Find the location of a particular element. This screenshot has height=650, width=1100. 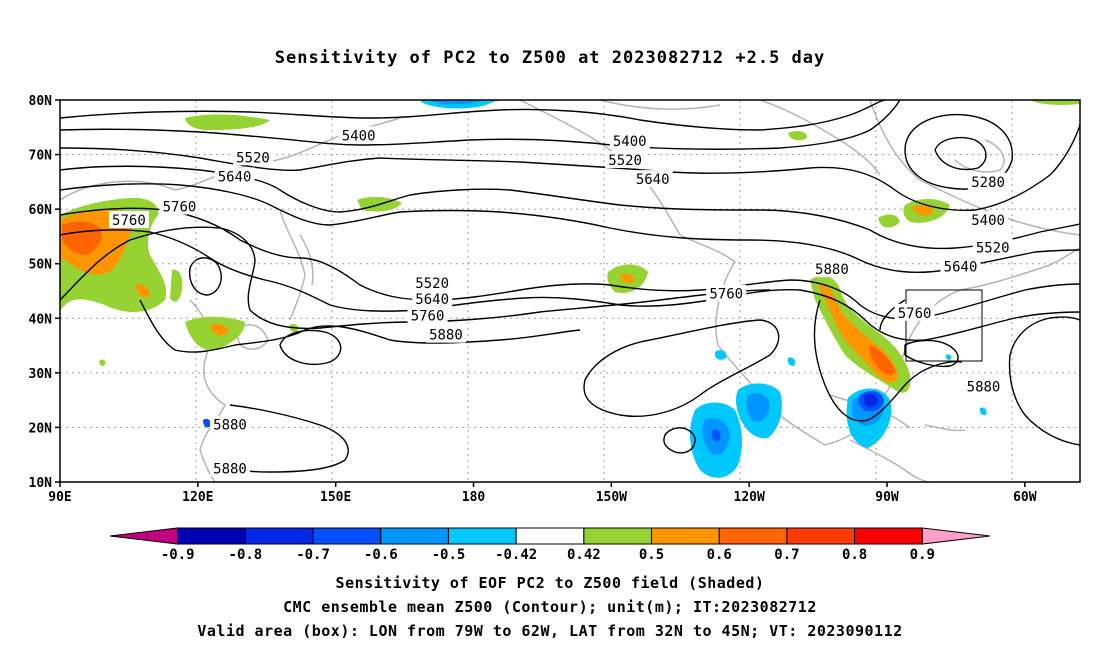

contour-label: 5280 is located at coordinates (988, 183).